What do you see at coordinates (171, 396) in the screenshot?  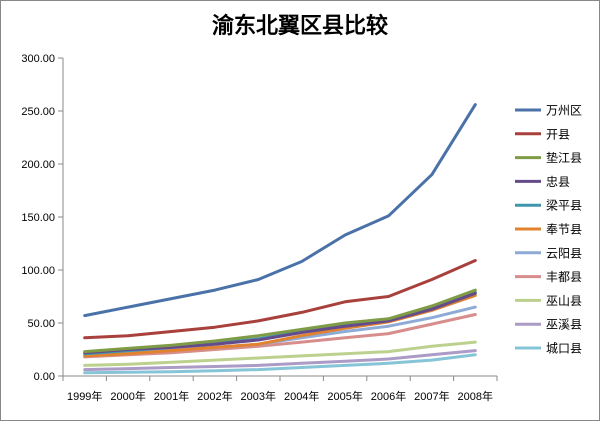 I see `x-tick-label: 2001年` at bounding box center [171, 396].